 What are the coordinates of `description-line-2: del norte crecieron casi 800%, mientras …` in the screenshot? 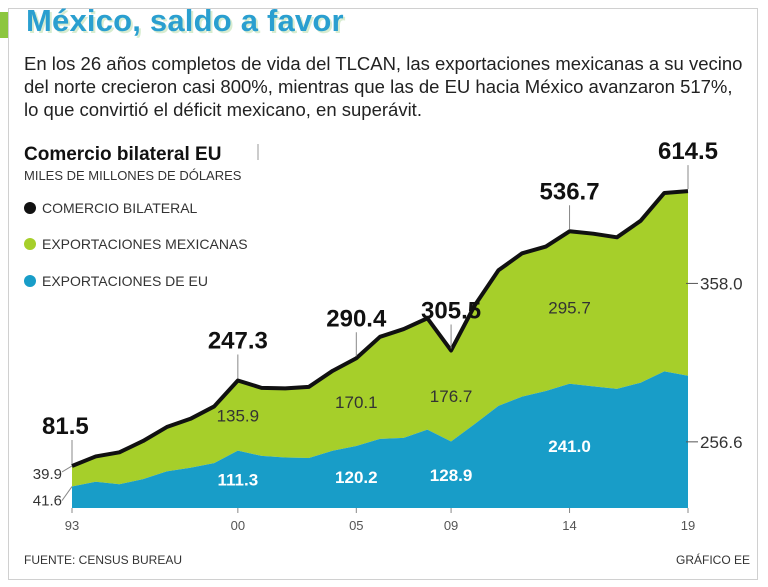 It's located at (378, 86).